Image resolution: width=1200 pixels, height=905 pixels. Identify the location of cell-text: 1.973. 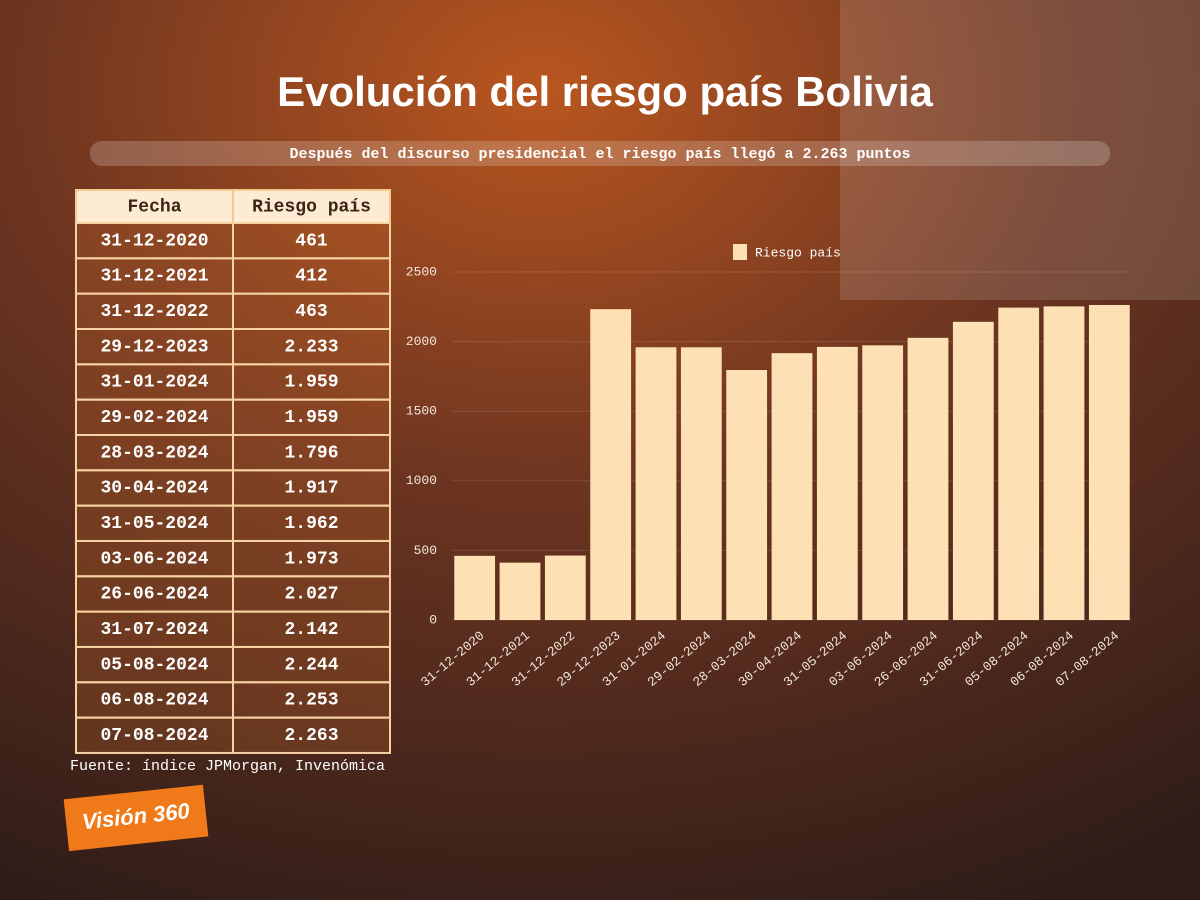
(311, 559).